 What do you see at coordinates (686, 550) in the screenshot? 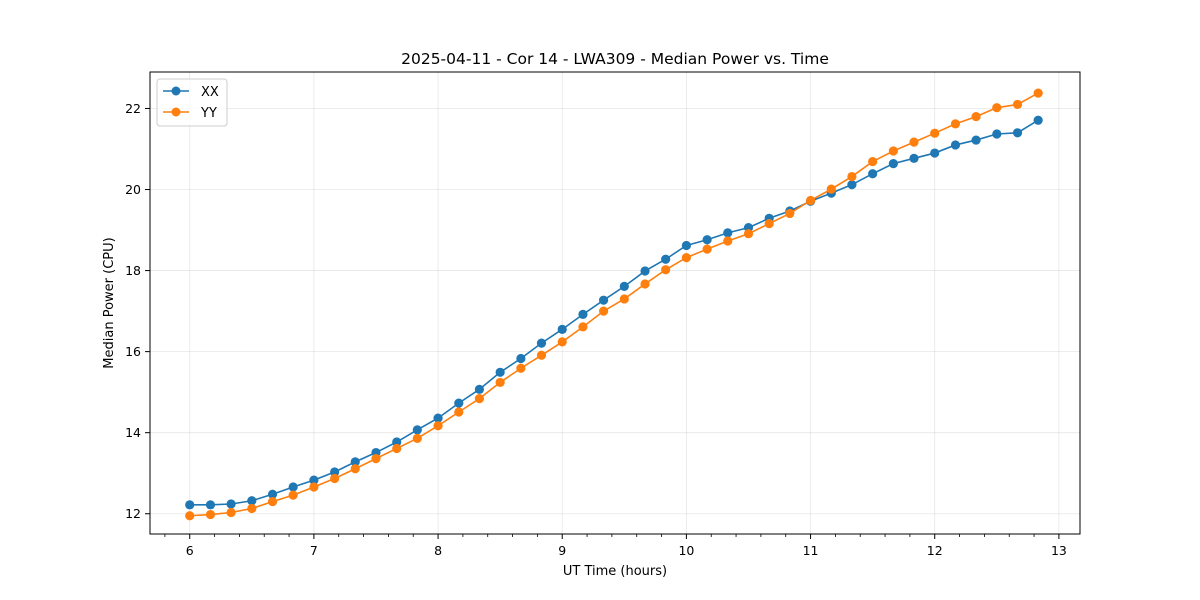
I see `x-tick-label: 10` at bounding box center [686, 550].